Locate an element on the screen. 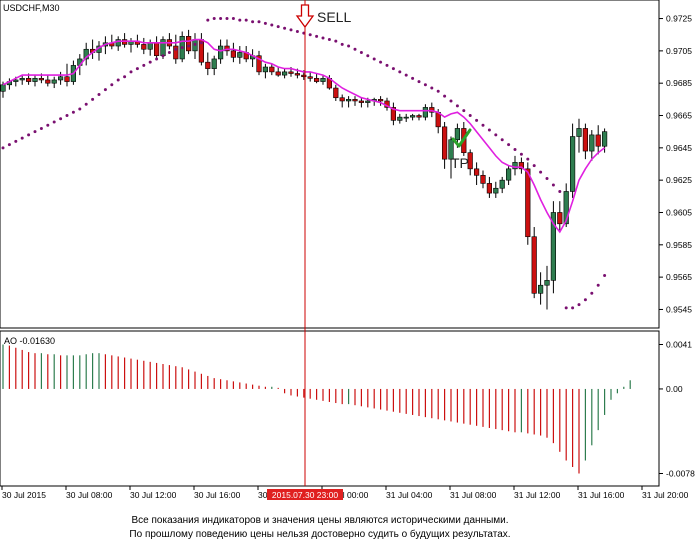  time-tick-label: 31 Jul 04:00 is located at coordinates (409, 495).